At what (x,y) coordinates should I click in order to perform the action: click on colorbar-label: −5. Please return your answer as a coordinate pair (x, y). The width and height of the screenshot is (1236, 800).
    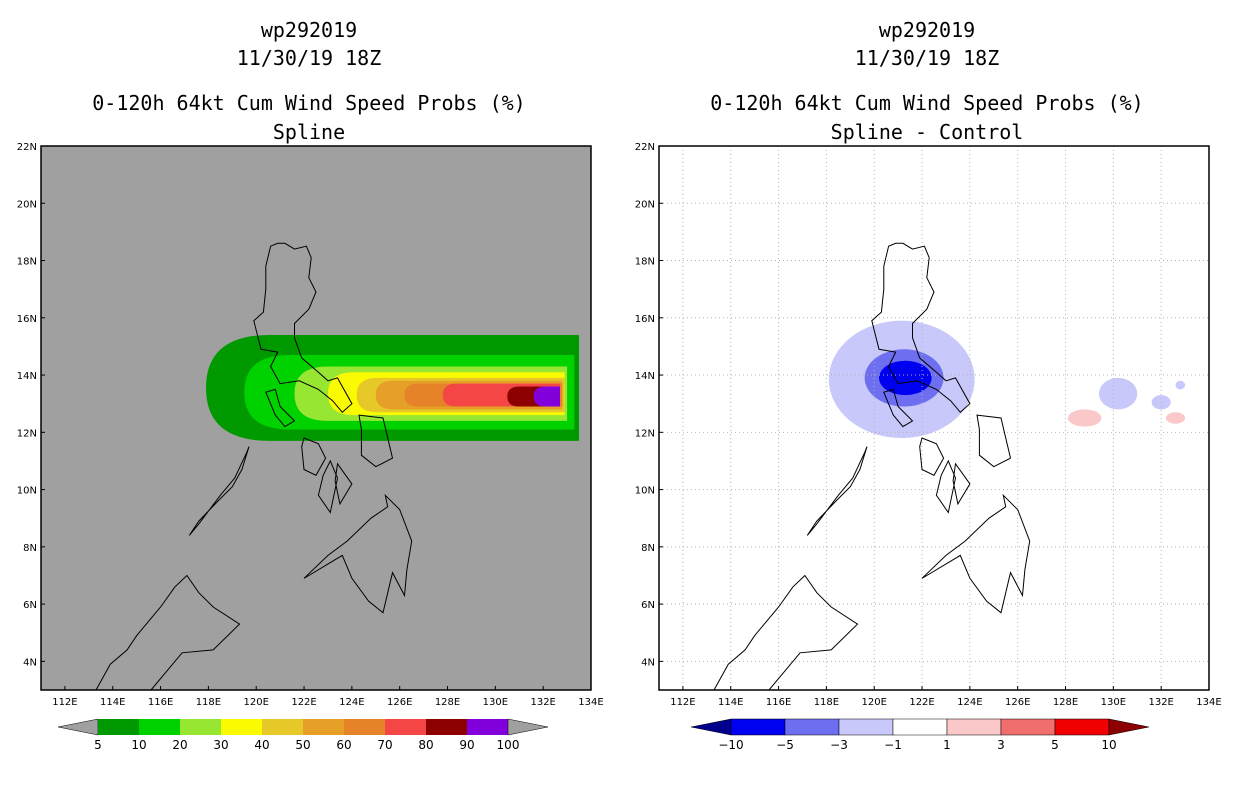
    Looking at the image, I should click on (785, 745).